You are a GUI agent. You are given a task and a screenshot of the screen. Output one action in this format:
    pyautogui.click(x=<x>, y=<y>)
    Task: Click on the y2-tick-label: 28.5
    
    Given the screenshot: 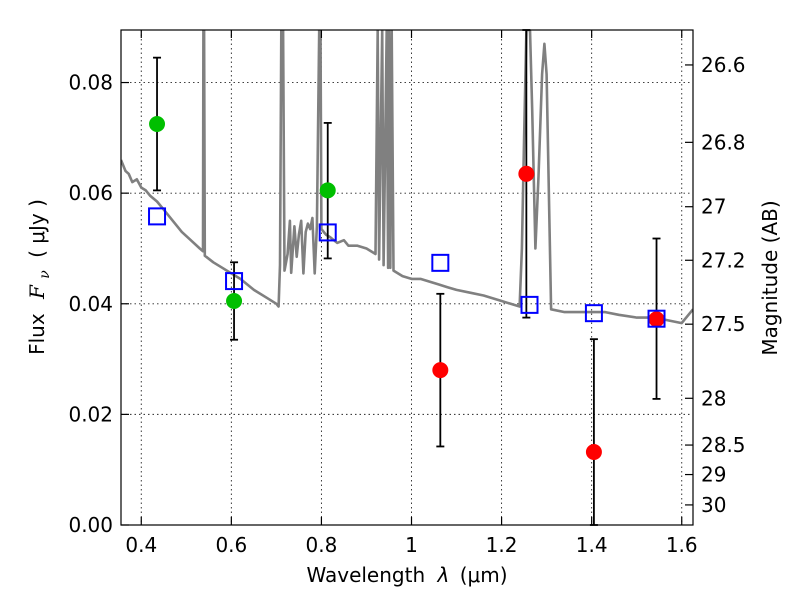 What is the action you would take?
    pyautogui.click(x=723, y=445)
    